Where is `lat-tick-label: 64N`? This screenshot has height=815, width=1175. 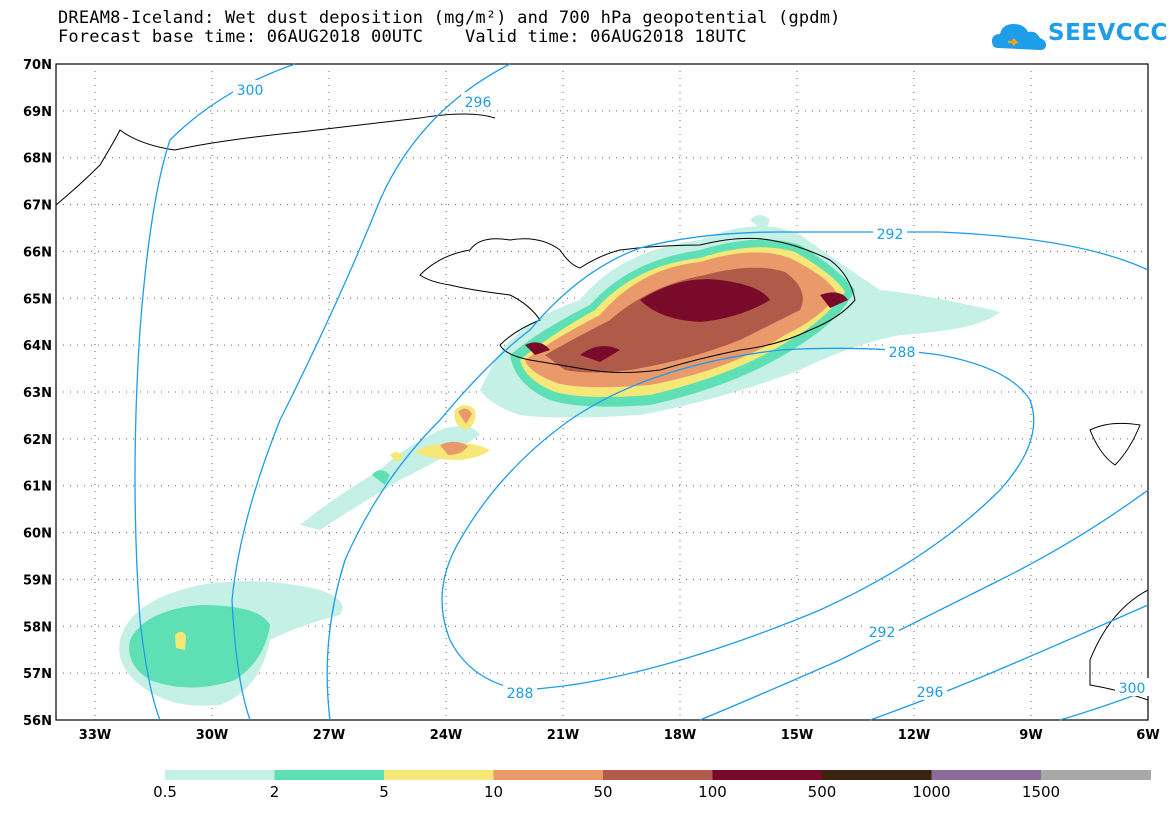 lat-tick-label: 64N is located at coordinates (37, 346).